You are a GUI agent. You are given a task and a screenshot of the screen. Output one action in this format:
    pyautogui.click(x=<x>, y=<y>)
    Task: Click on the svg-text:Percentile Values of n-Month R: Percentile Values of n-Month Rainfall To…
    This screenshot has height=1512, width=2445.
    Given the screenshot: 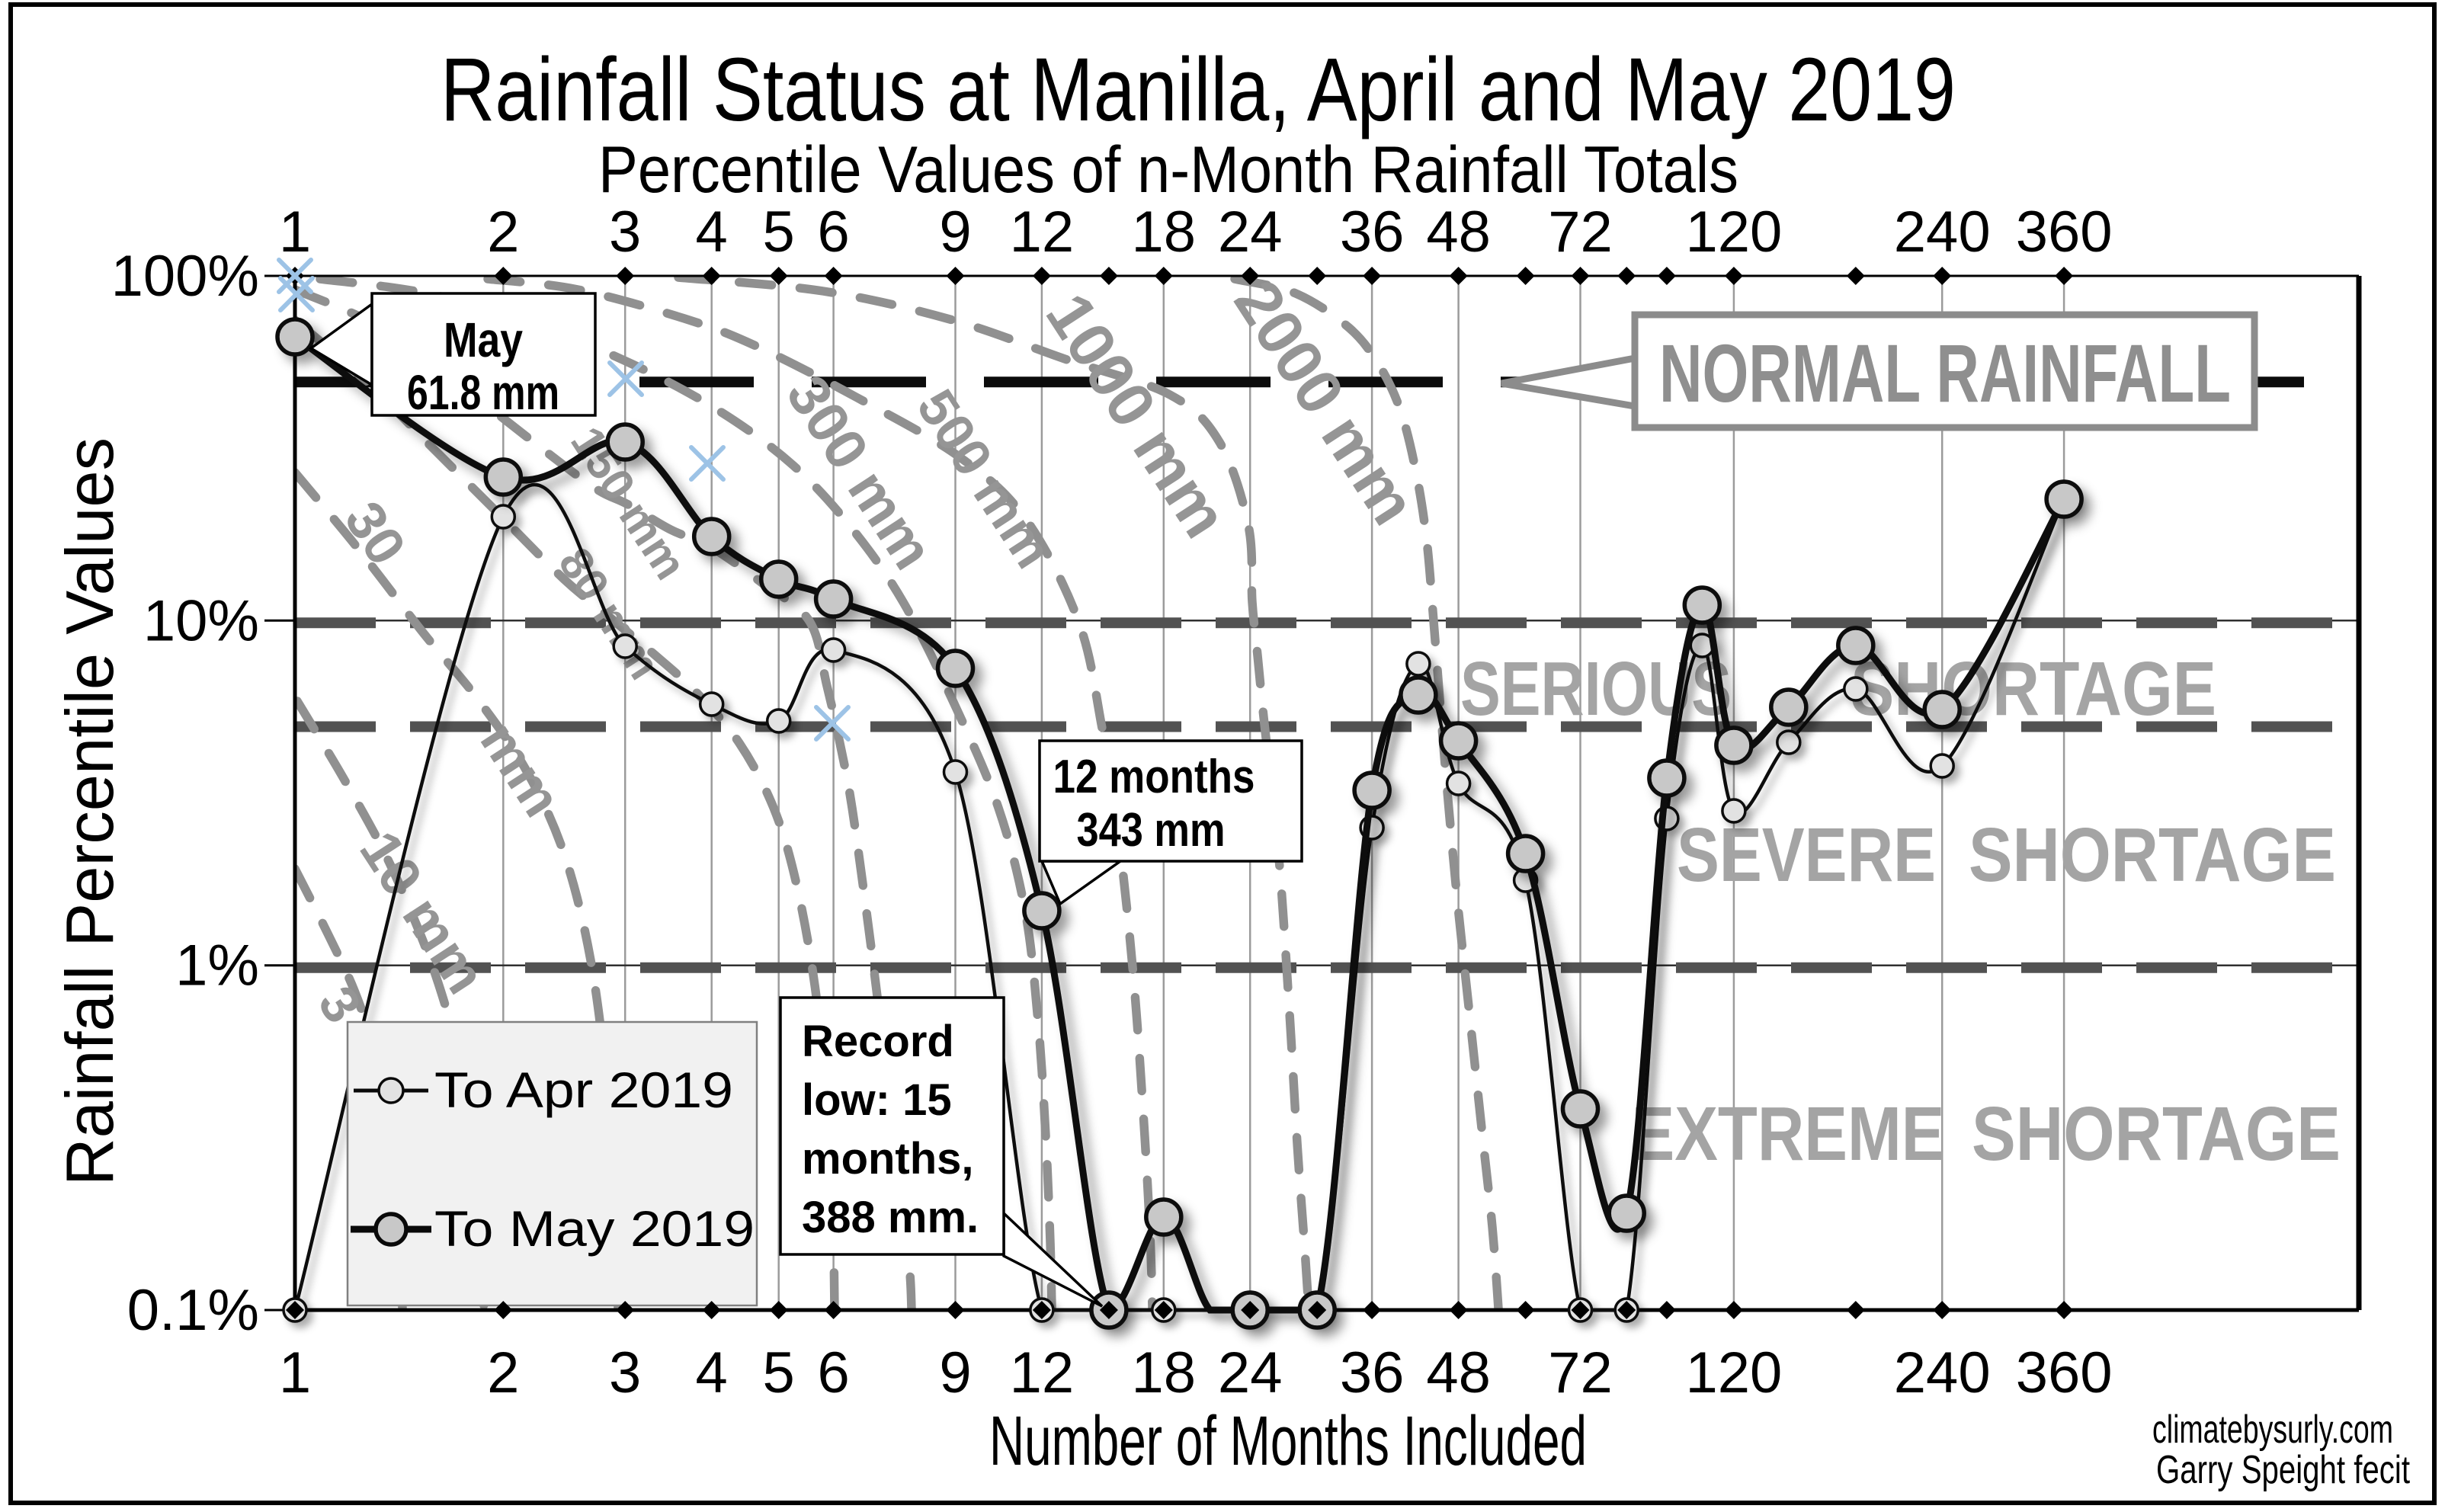 What is the action you would take?
    pyautogui.click(x=1168, y=170)
    